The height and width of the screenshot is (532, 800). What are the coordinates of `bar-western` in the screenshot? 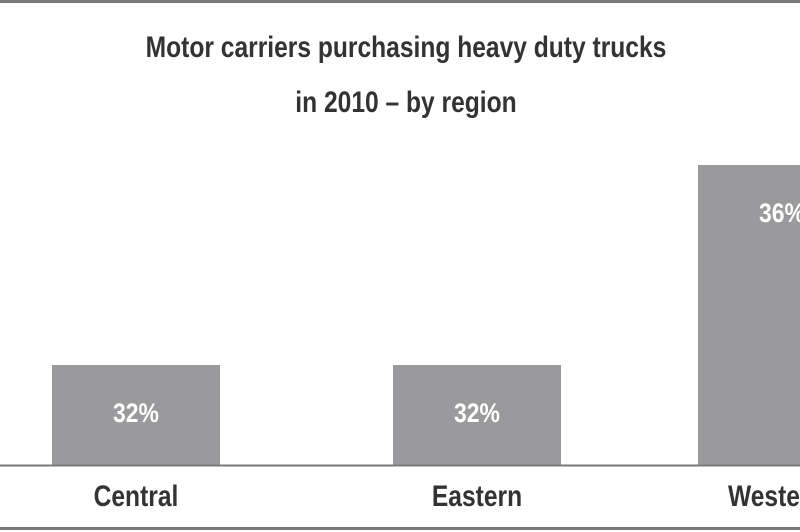 It's located at (749, 315).